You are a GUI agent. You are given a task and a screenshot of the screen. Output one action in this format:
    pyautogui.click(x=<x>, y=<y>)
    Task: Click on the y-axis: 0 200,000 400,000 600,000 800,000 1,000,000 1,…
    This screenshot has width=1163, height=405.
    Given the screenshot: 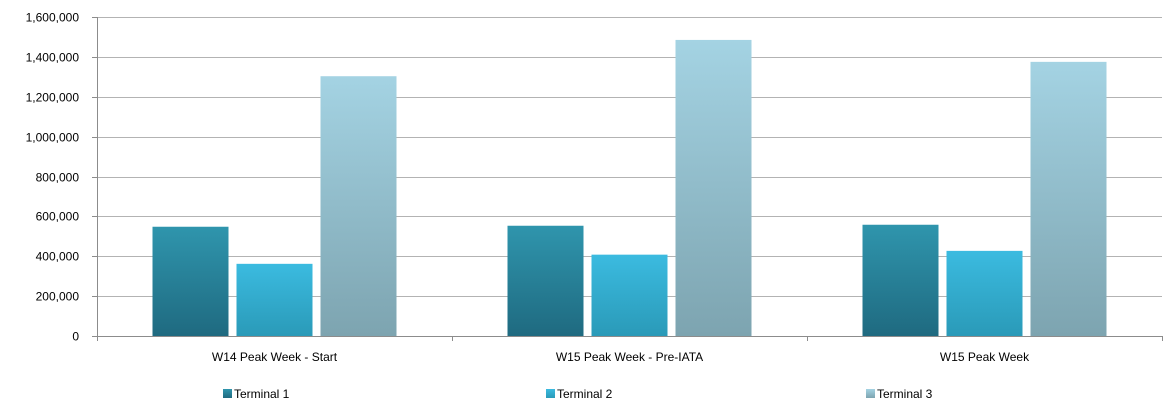 What is the action you would take?
    pyautogui.click(x=62, y=177)
    